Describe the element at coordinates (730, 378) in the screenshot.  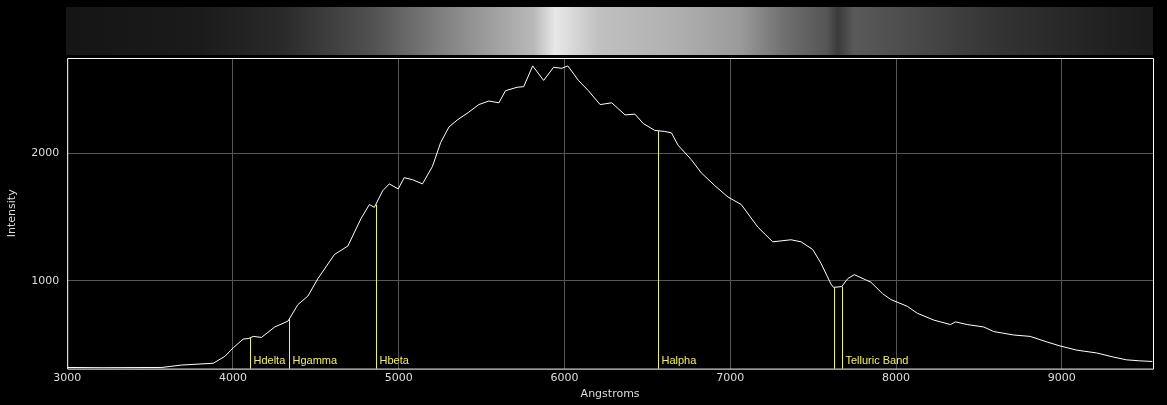
I see `x-tick-label: 7000` at that location.